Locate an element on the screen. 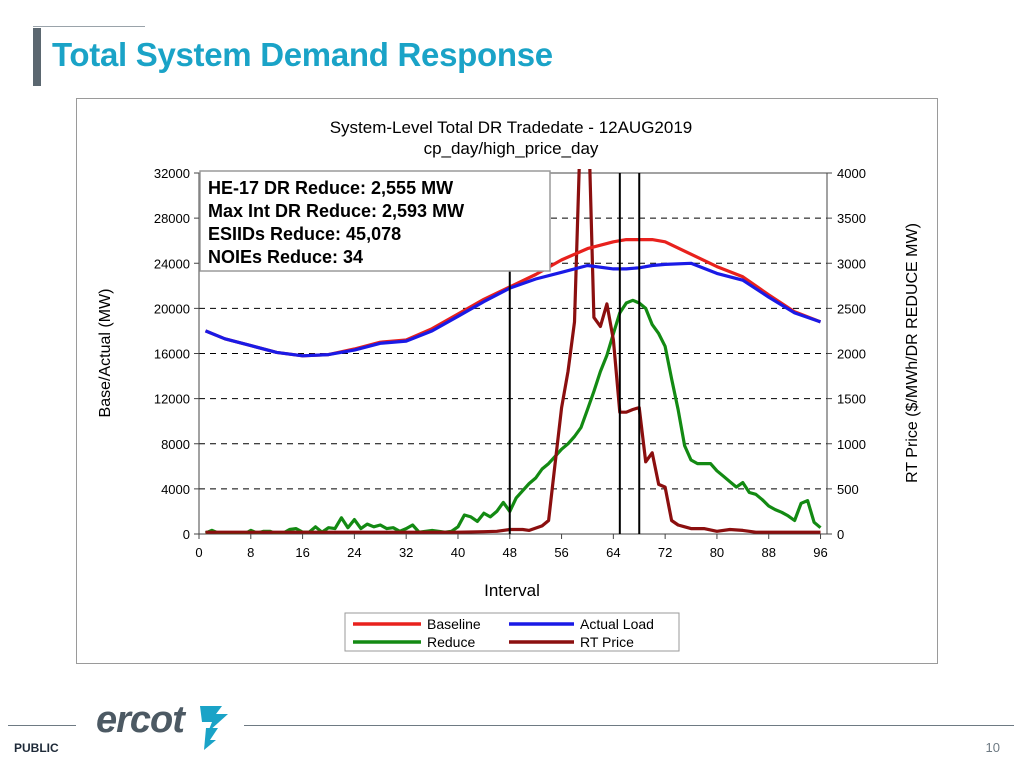 The width and height of the screenshot is (1024, 768). y2-tick-label-6: 3000 is located at coordinates (851, 263).